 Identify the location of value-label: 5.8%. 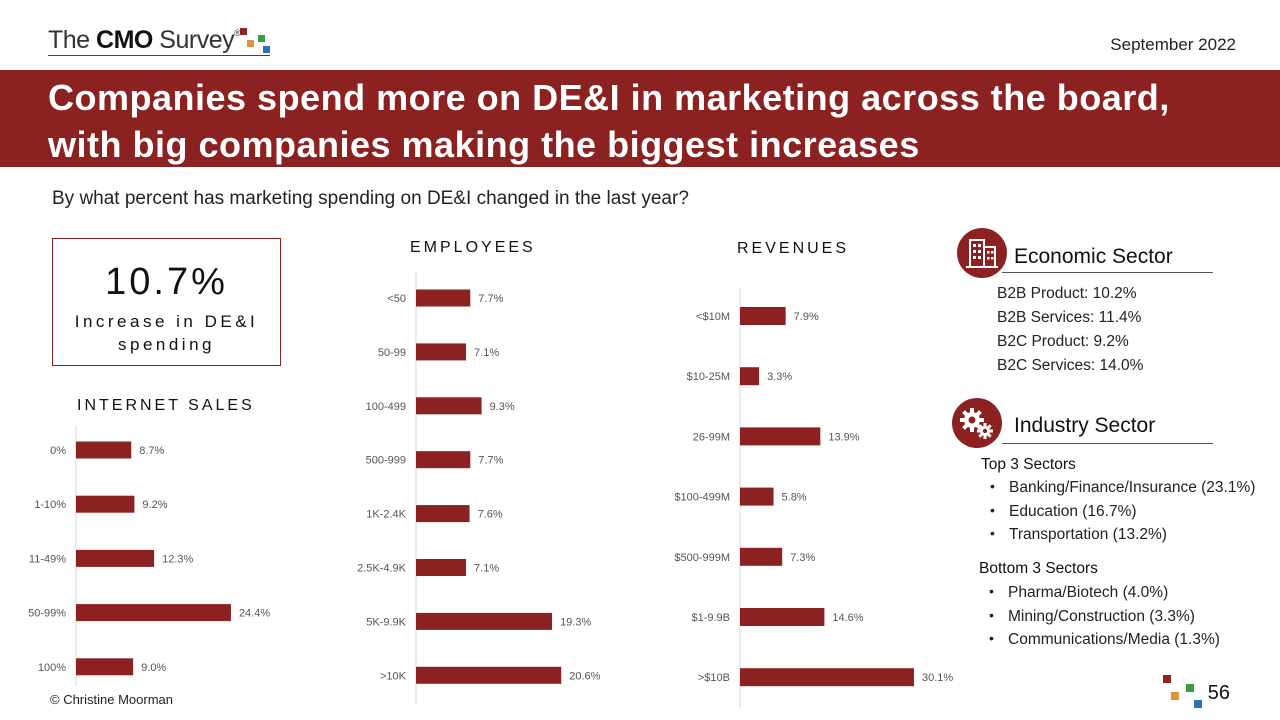
(794, 498).